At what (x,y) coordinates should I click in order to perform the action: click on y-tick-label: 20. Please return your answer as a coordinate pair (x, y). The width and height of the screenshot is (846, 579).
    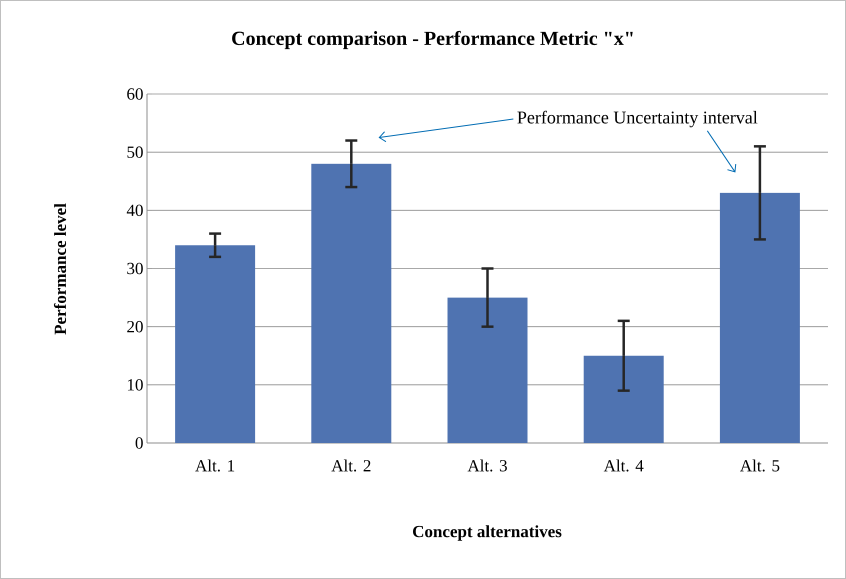
    Looking at the image, I should click on (135, 326).